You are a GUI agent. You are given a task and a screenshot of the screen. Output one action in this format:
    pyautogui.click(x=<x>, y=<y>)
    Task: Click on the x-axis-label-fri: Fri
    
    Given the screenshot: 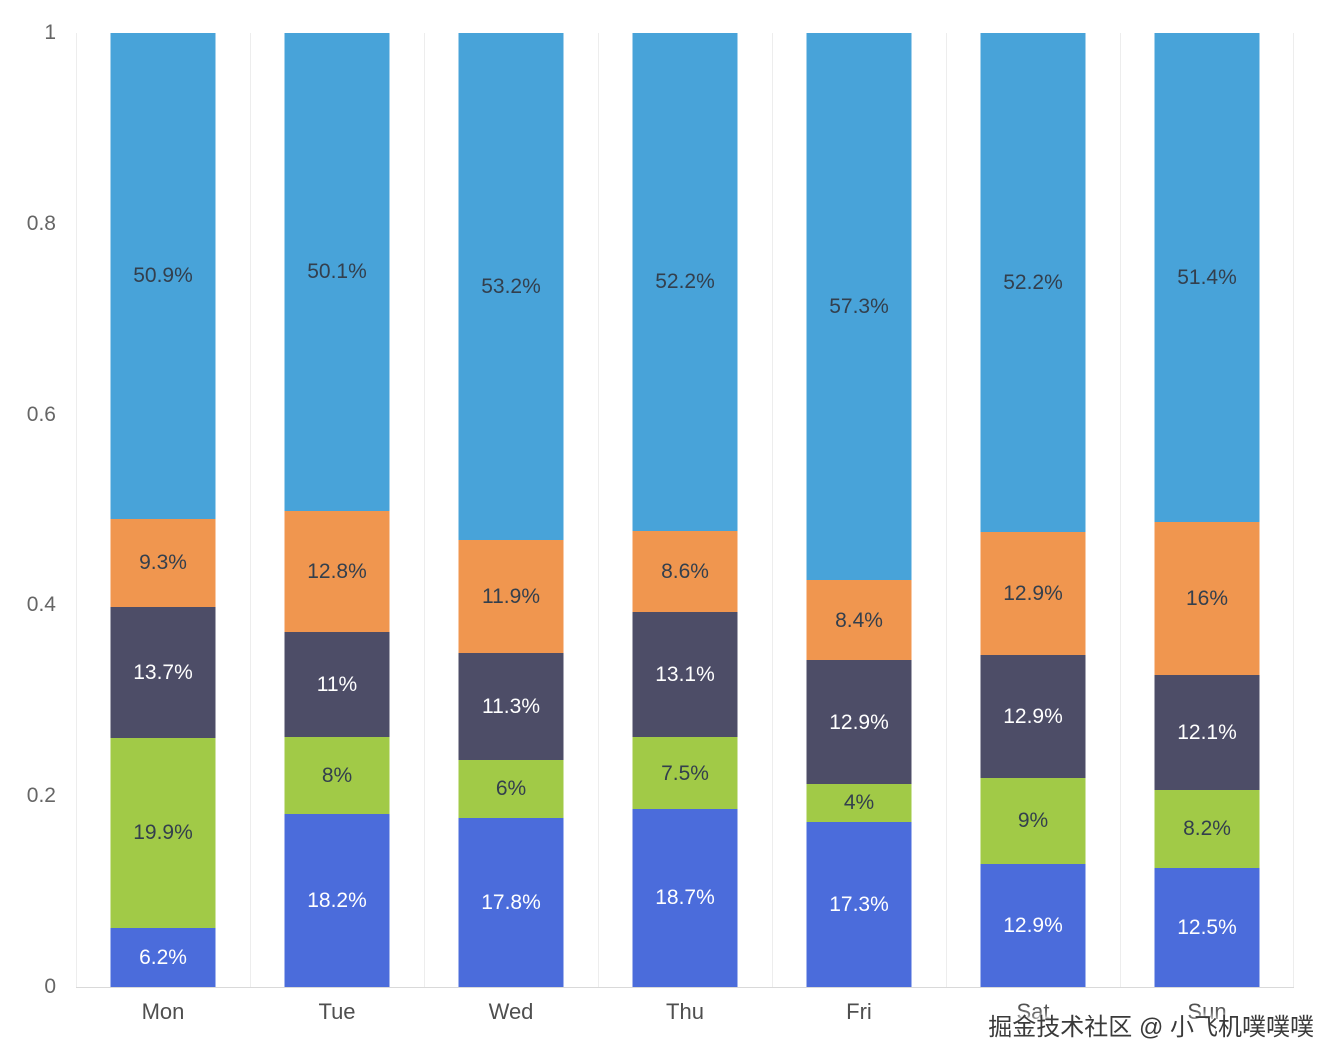 What is the action you would take?
    pyautogui.click(x=859, y=1011)
    